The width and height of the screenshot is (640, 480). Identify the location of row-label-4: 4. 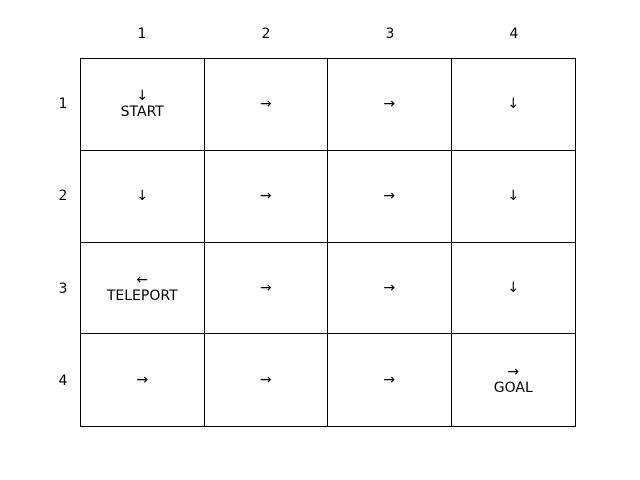
(63, 381).